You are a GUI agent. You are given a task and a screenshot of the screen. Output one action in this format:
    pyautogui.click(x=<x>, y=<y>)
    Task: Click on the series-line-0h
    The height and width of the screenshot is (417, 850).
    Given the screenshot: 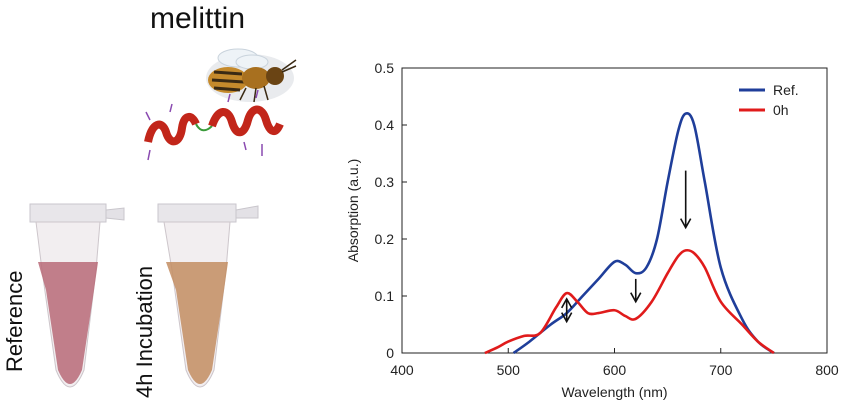 What is the action you would take?
    pyautogui.click(x=629, y=301)
    